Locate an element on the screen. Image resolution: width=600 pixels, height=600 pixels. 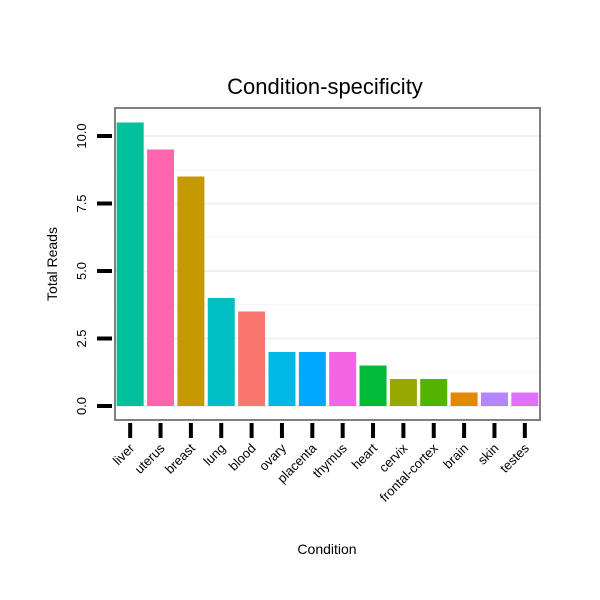
y-tick-label: 5.0 is located at coordinates (81, 271).